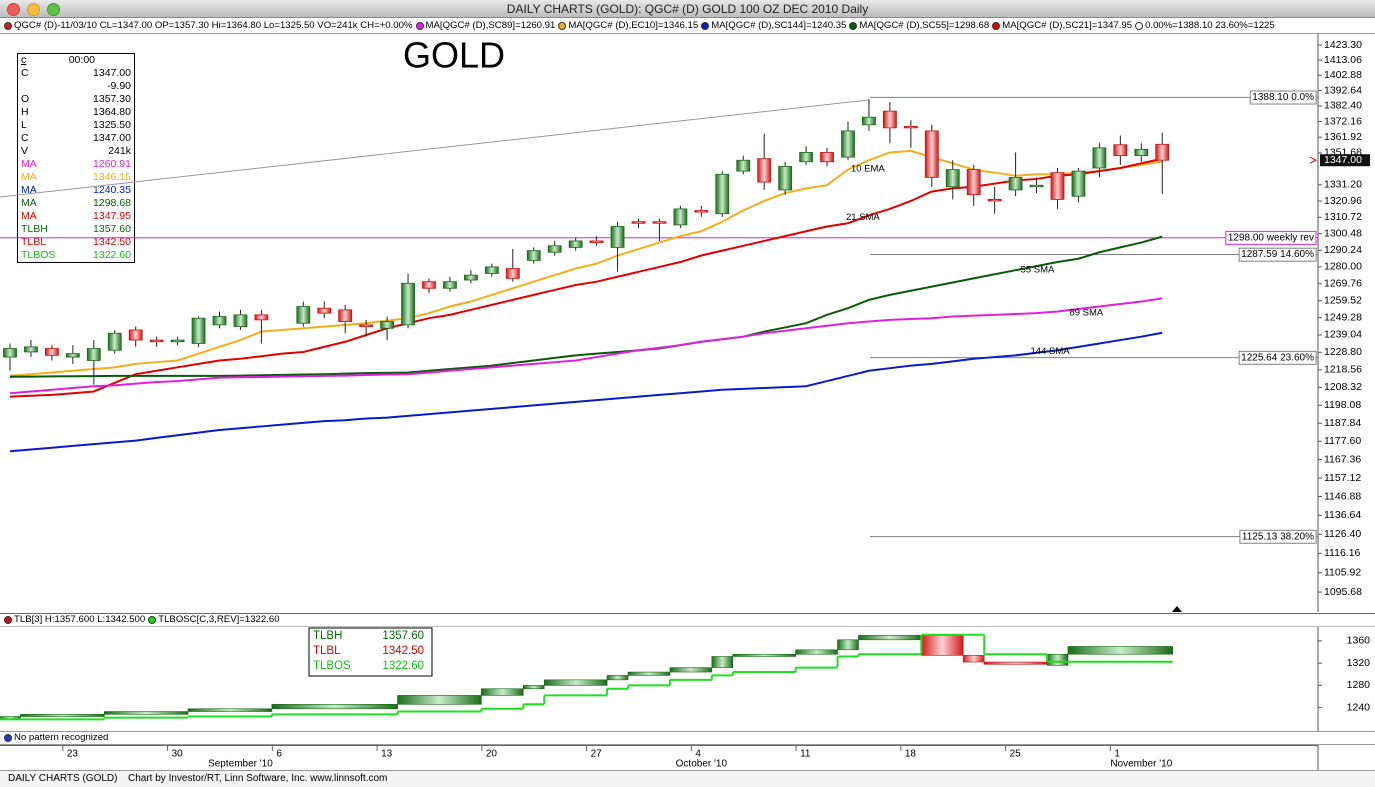 The image size is (1375, 787). I want to click on series-label: 89 SMA, so click(1086, 313).